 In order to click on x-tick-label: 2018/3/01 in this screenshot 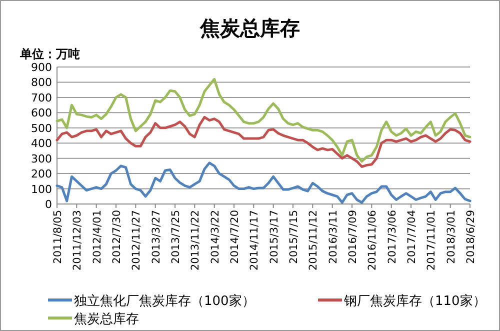, I will do `click(451, 237)`.